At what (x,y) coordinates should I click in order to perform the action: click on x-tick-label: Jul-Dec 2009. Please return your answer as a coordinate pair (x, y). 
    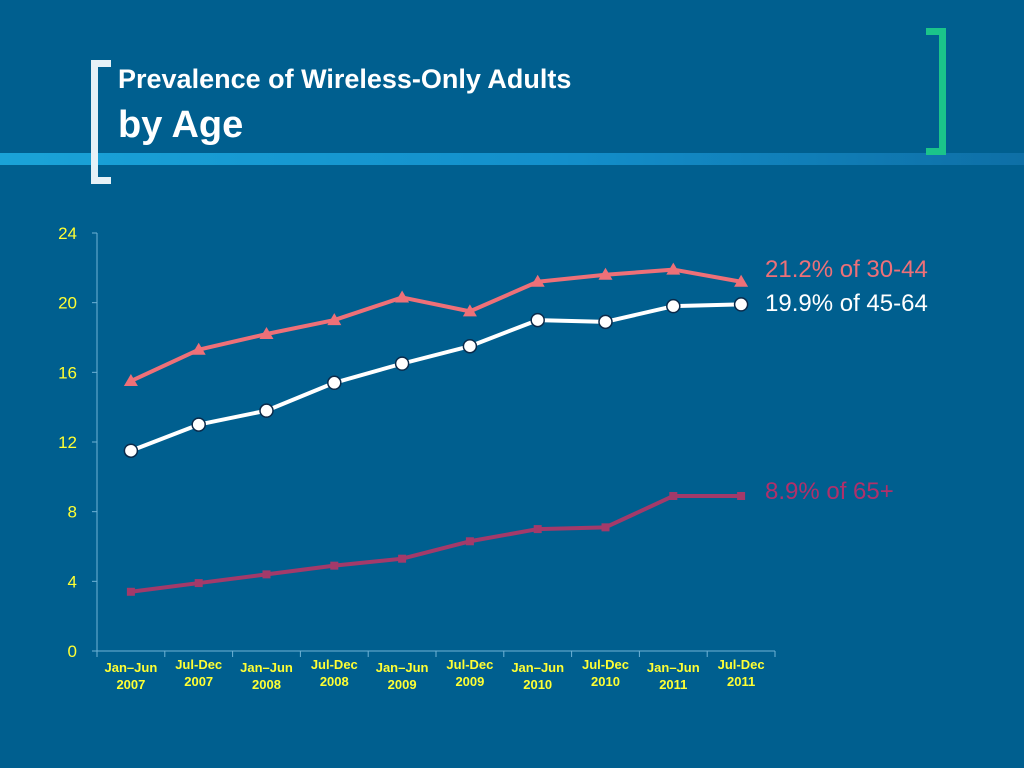
    Looking at the image, I should click on (469, 673).